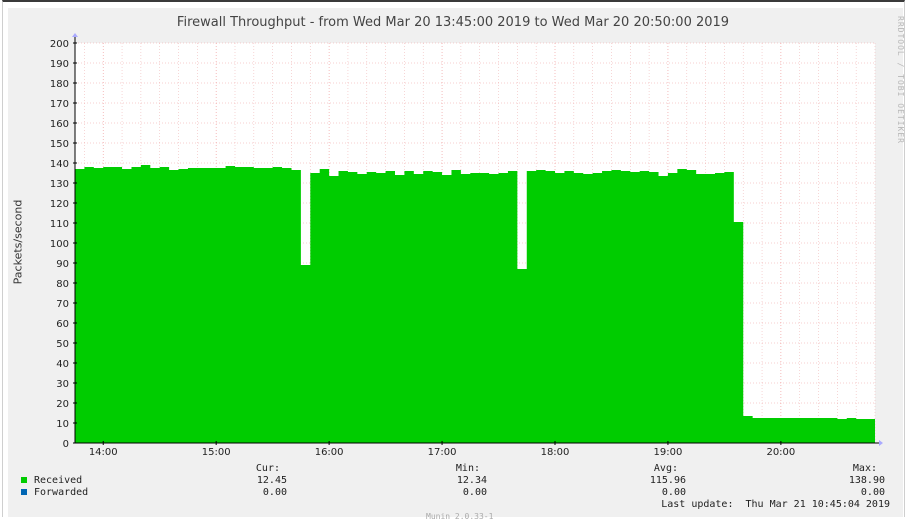 The height and width of the screenshot is (522, 906). Describe the element at coordinates (59, 224) in the screenshot. I see `y-tick-label: 110` at that location.